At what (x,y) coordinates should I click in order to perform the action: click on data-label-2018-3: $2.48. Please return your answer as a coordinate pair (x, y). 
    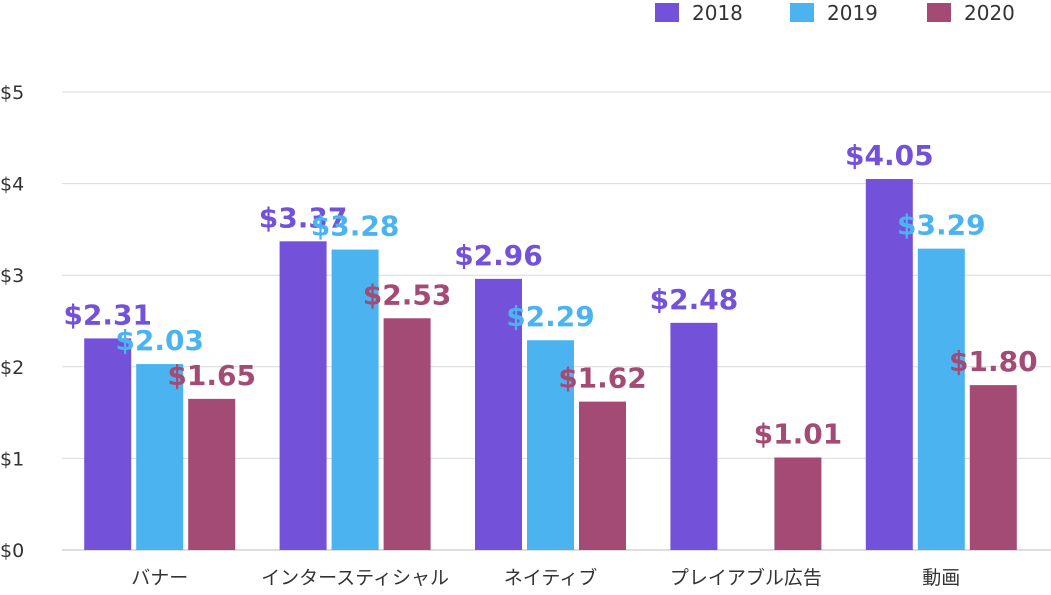
    Looking at the image, I should click on (694, 299).